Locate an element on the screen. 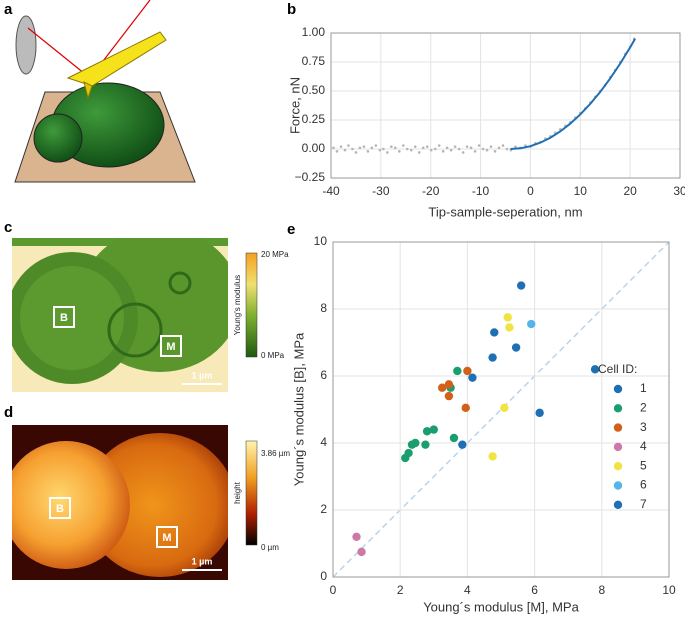 Image resolution: width=685 pixels, height=618 pixels. panel-label: e is located at coordinates (291, 229).